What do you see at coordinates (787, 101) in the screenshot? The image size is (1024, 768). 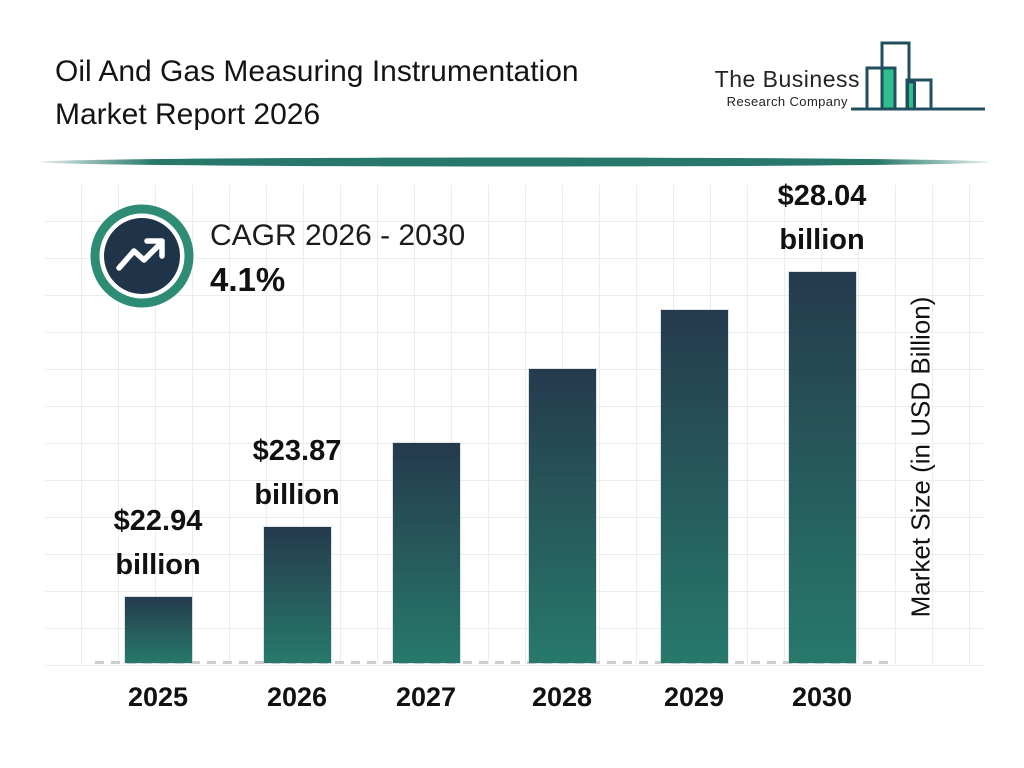 I see `logo-tagline: Research Company` at bounding box center [787, 101].